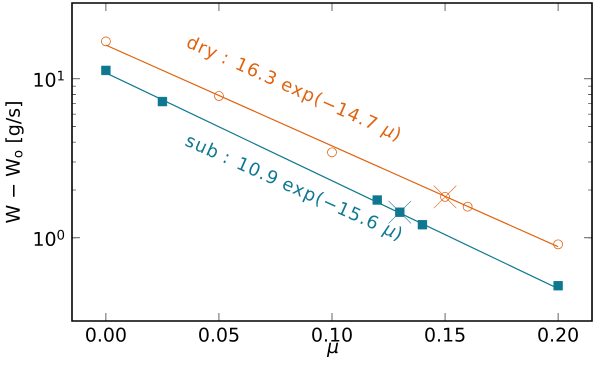  Describe the element at coordinates (49, 238) in the screenshot. I see `y-tick-label: 10$^{0}$` at that location.